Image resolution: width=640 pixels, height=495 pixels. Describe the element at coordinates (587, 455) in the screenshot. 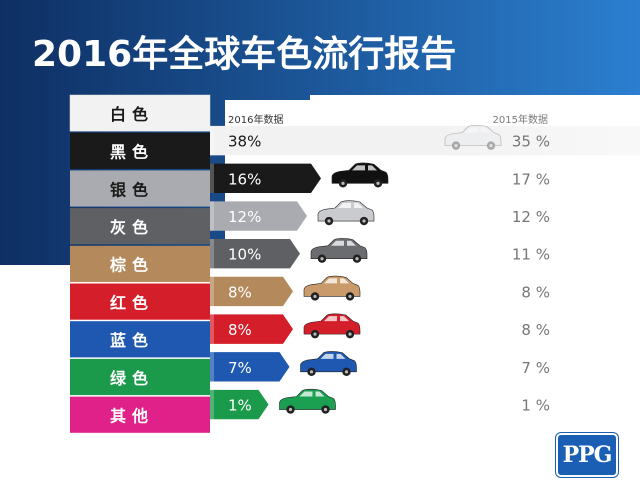

I see `ppg-logo: PPG` at that location.